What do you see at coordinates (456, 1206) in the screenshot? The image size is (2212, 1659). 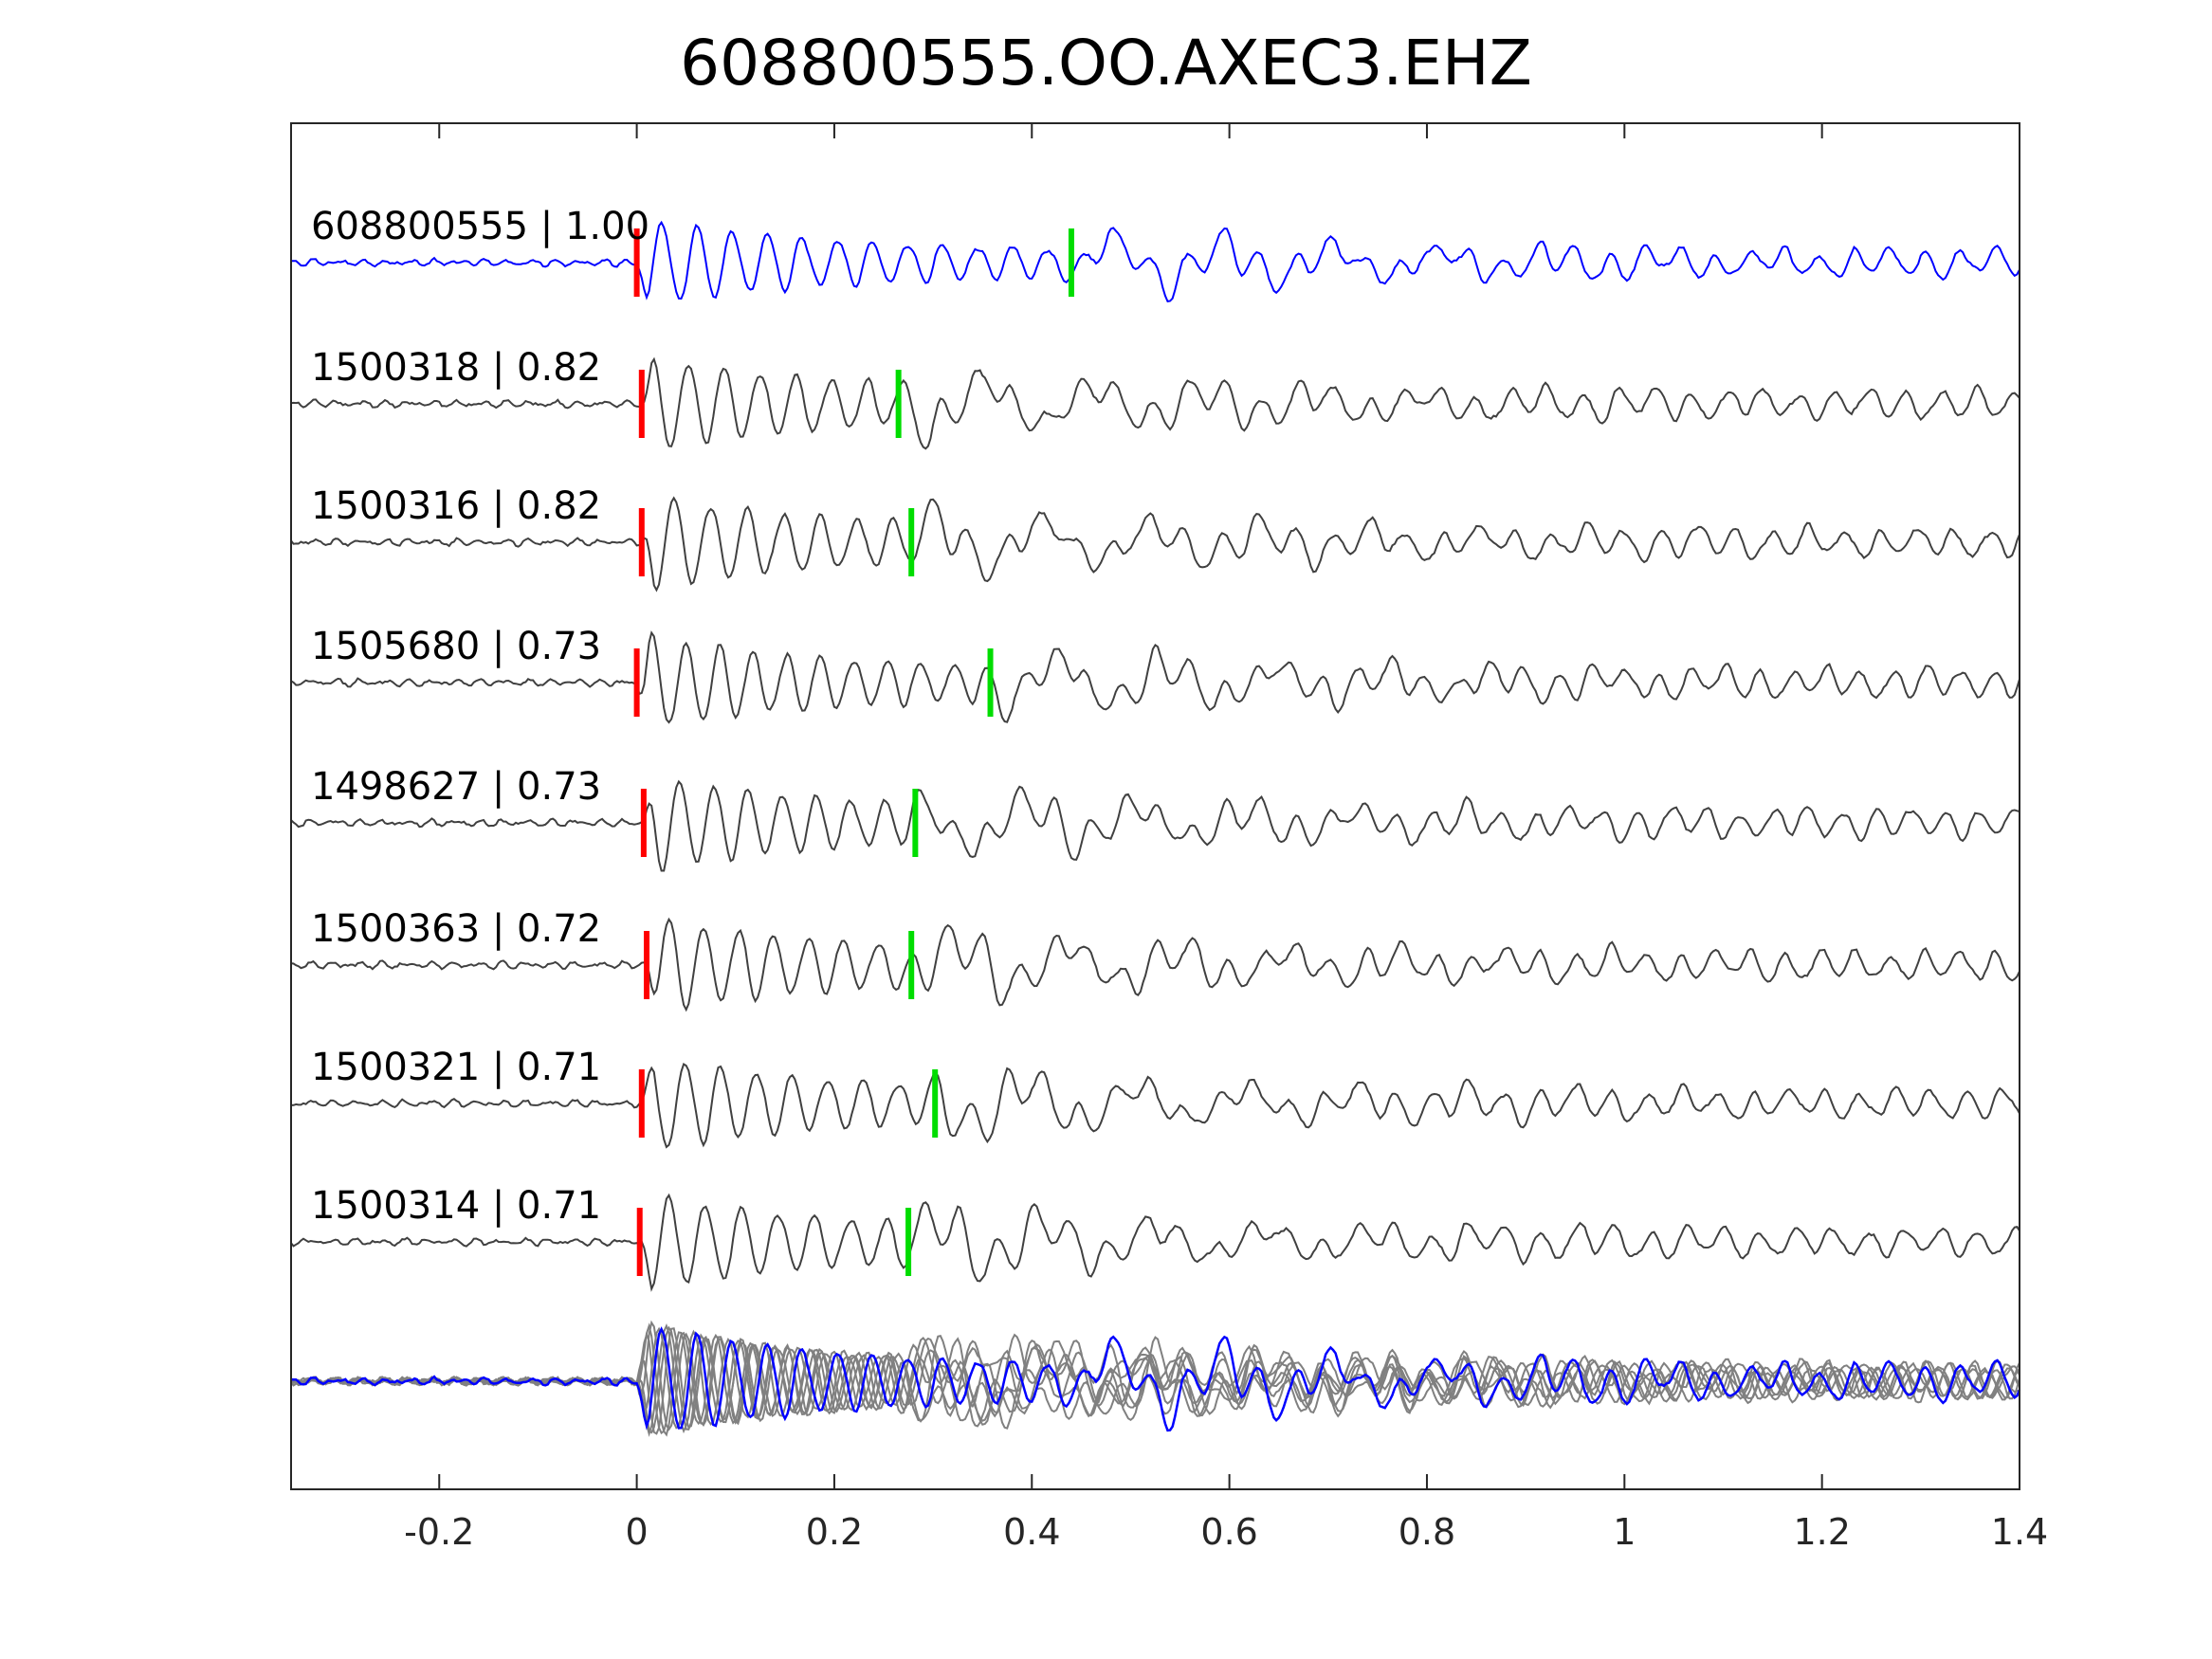 I see `trace-label-1500314: 1500314 | 0.71` at bounding box center [456, 1206].